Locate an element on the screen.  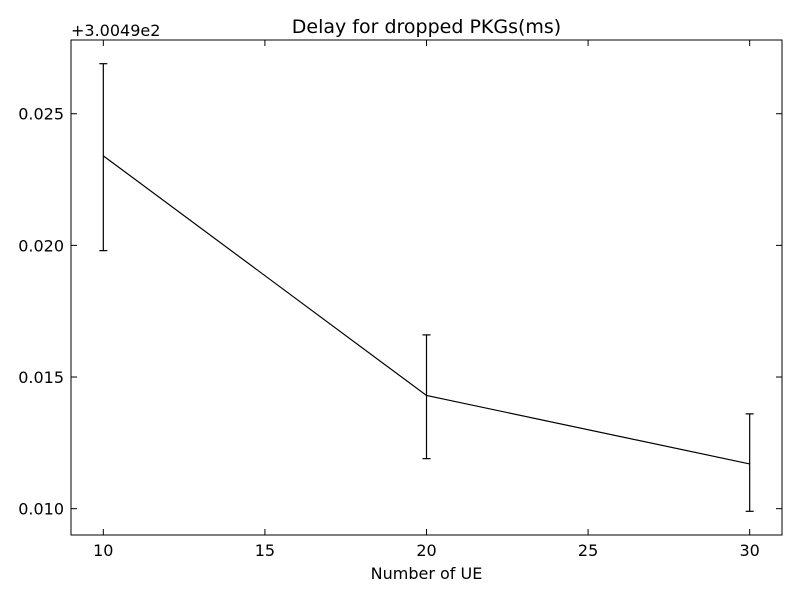
x-tick-label: 30 is located at coordinates (750, 550).